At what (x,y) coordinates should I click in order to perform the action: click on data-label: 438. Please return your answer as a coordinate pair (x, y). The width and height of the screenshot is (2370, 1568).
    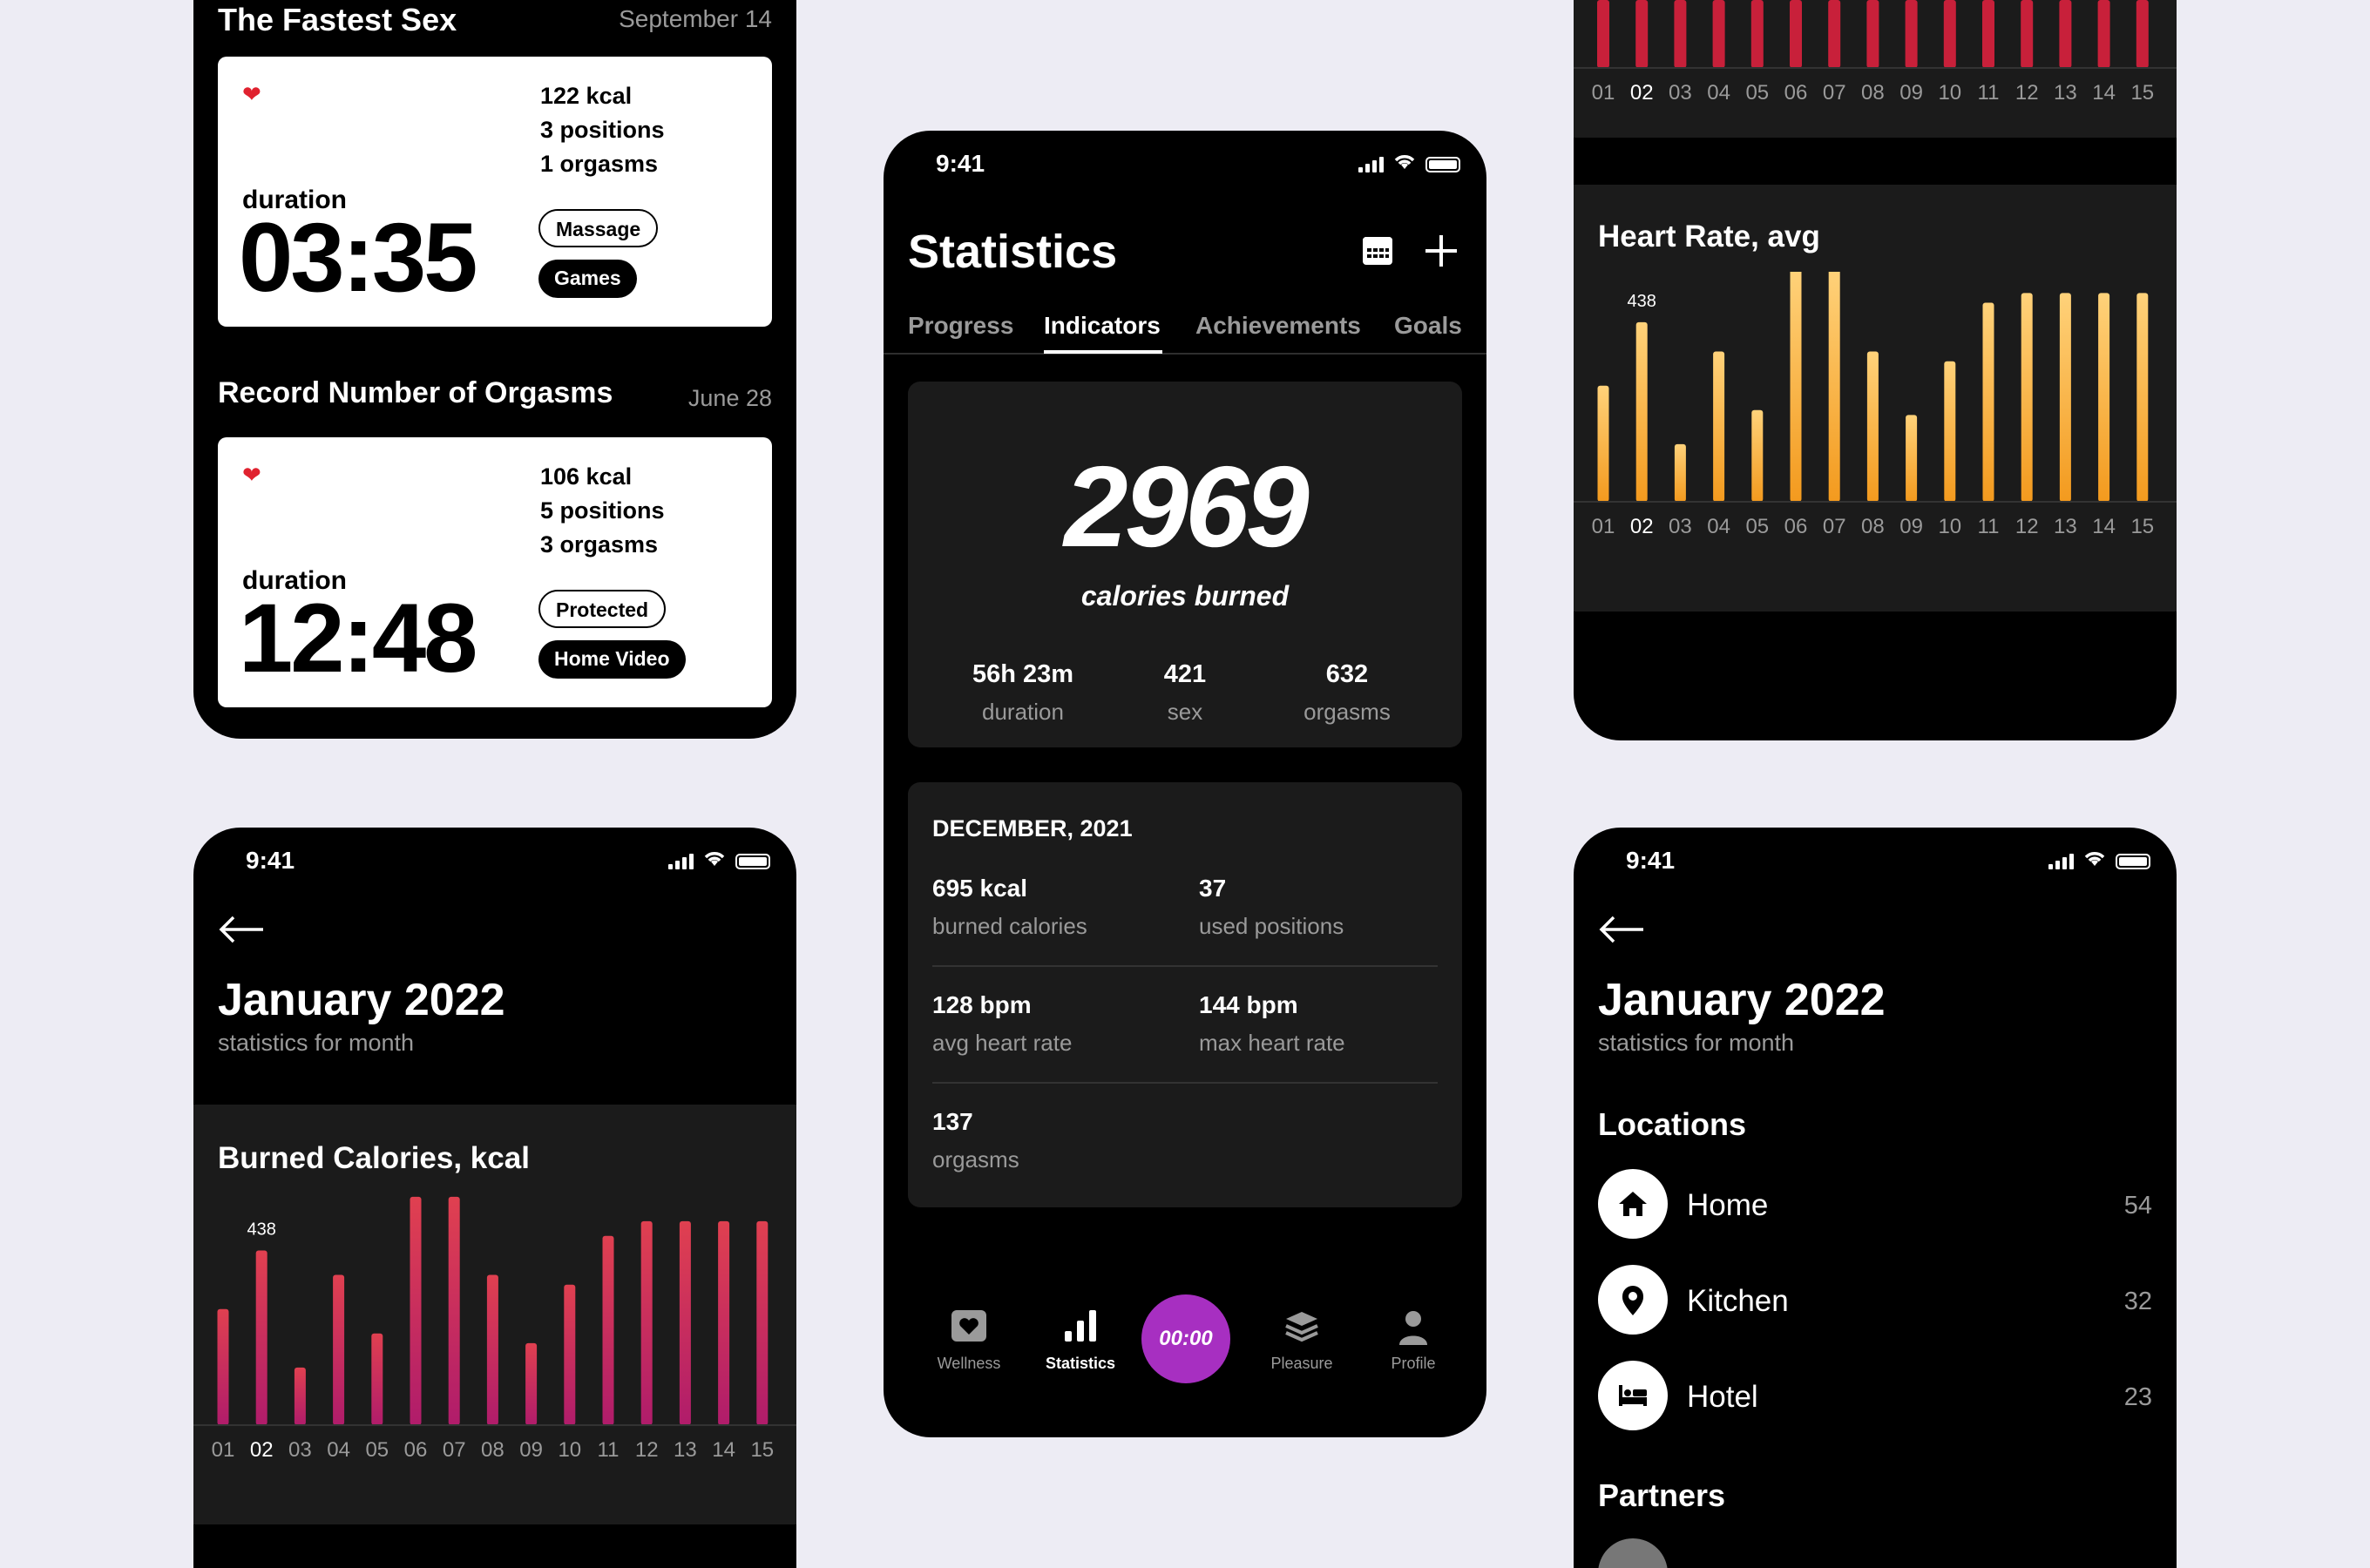
    Looking at the image, I should click on (1642, 302).